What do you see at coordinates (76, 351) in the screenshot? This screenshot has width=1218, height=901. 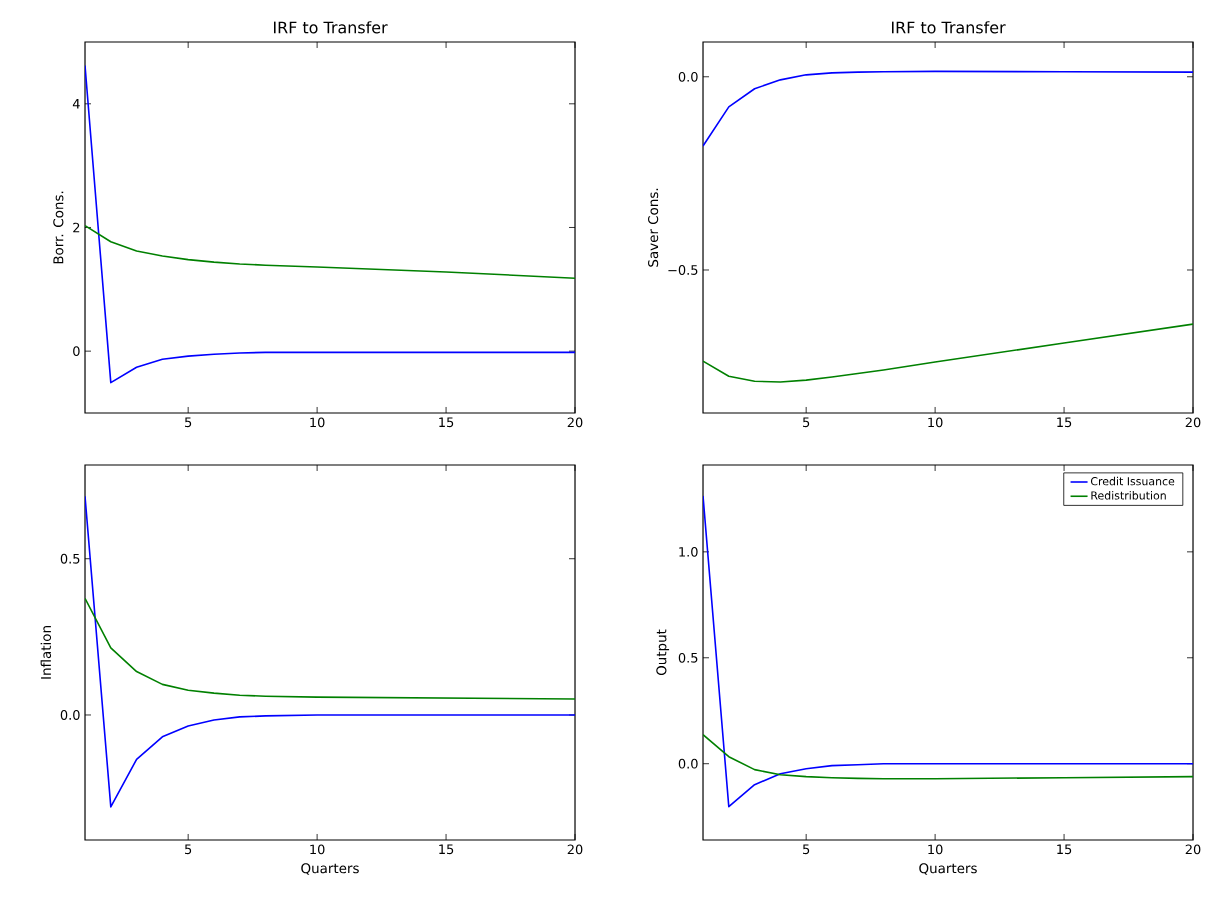 I see `y-tick-label: 0` at bounding box center [76, 351].